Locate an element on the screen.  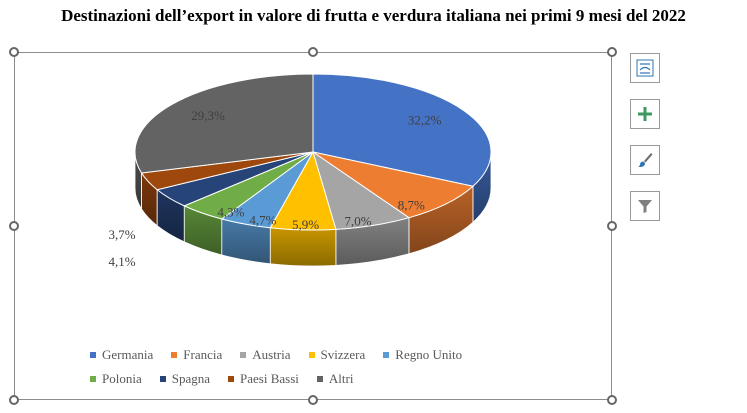
legend-item-spagna: Spagna is located at coordinates (185, 379).